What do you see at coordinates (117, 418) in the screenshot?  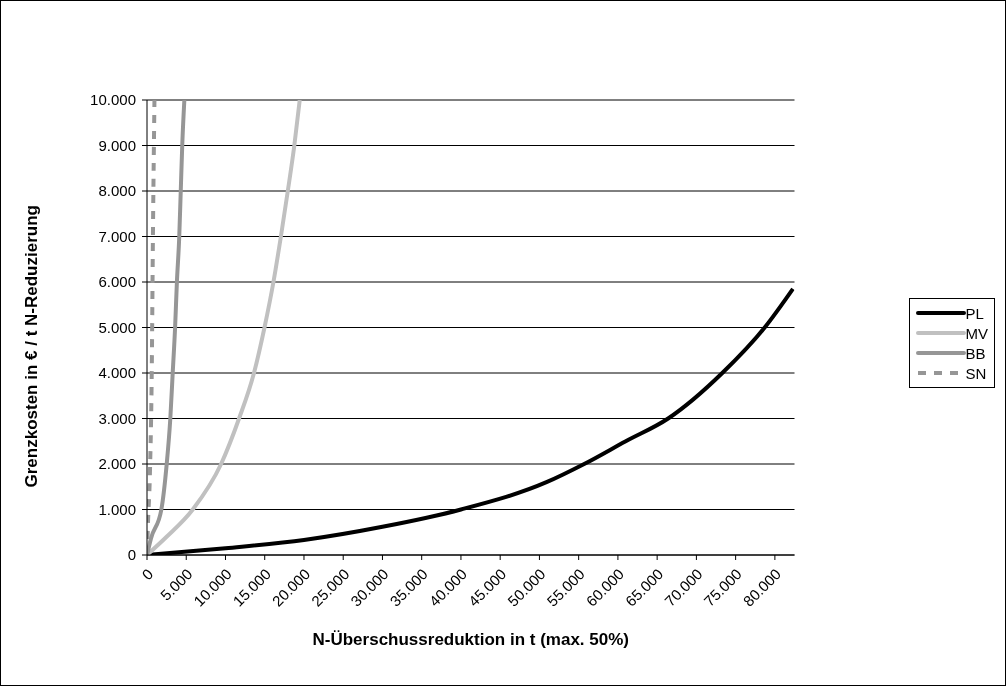 I see `y-tick-label: 3.000` at bounding box center [117, 418].